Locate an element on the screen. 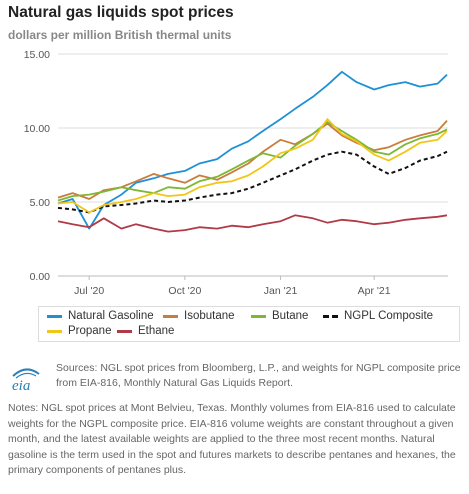 This screenshot has width=469, height=494. series-line-ngpl-composite is located at coordinates (252, 182).